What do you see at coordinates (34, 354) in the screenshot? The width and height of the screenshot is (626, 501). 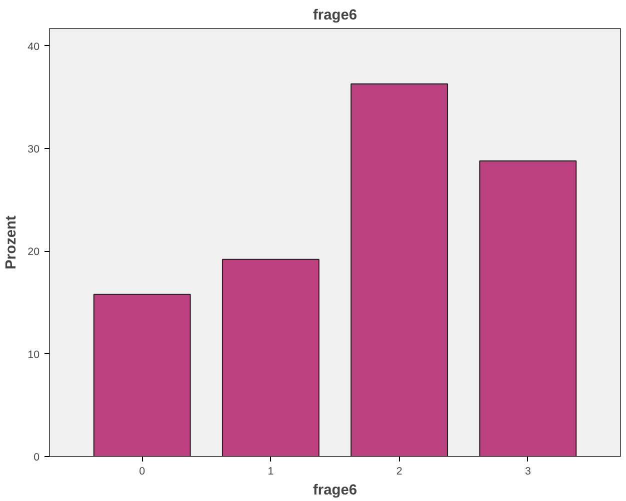 I see `y-tick-label: 10` at bounding box center [34, 354].